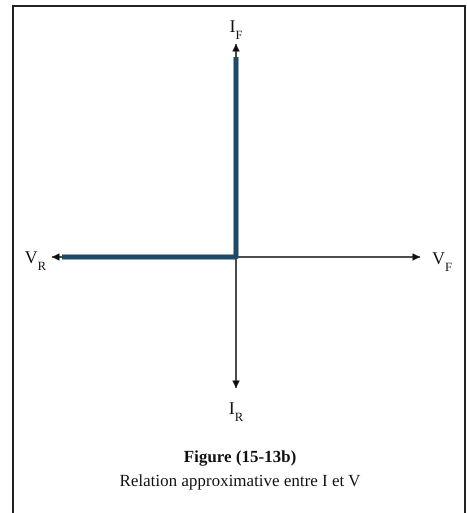 The height and width of the screenshot is (513, 467). What do you see at coordinates (442, 261) in the screenshot?
I see `text: V$_{F}$` at bounding box center [442, 261].